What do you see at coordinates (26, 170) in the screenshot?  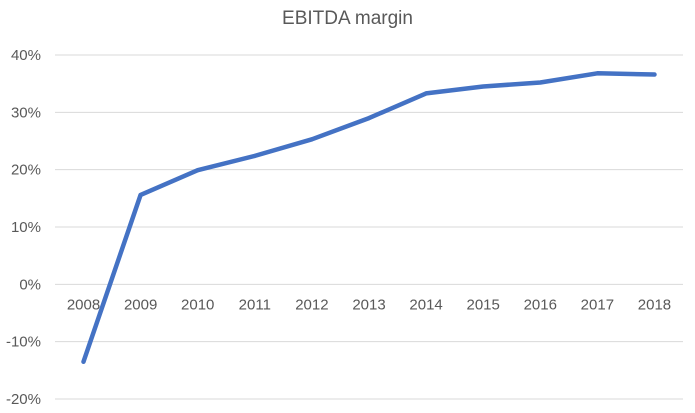 I see `y-tick-label: 20%` at bounding box center [26, 170].